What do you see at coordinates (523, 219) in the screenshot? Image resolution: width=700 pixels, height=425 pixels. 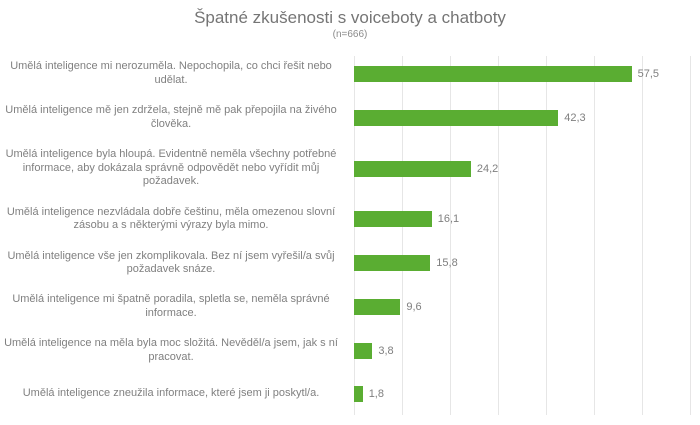 I see `bar-track: 16,1` at bounding box center [523, 219].